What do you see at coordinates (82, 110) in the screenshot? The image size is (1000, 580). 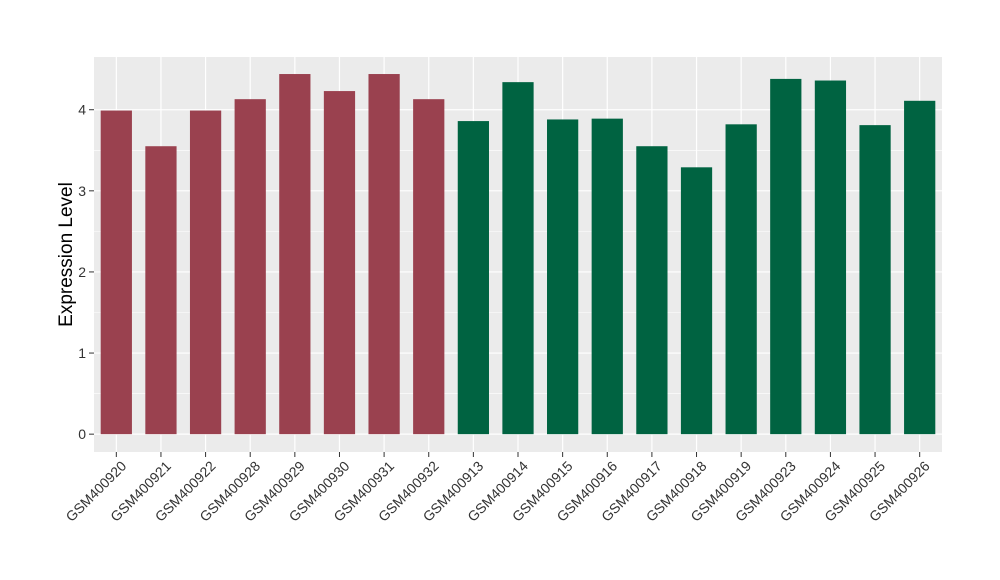 I see `y-tick-label: 4` at bounding box center [82, 110].